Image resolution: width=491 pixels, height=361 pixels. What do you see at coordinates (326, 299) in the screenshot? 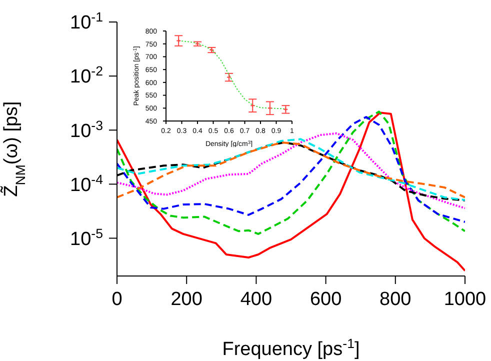
I see `x-tick-label: 600` at bounding box center [326, 299].